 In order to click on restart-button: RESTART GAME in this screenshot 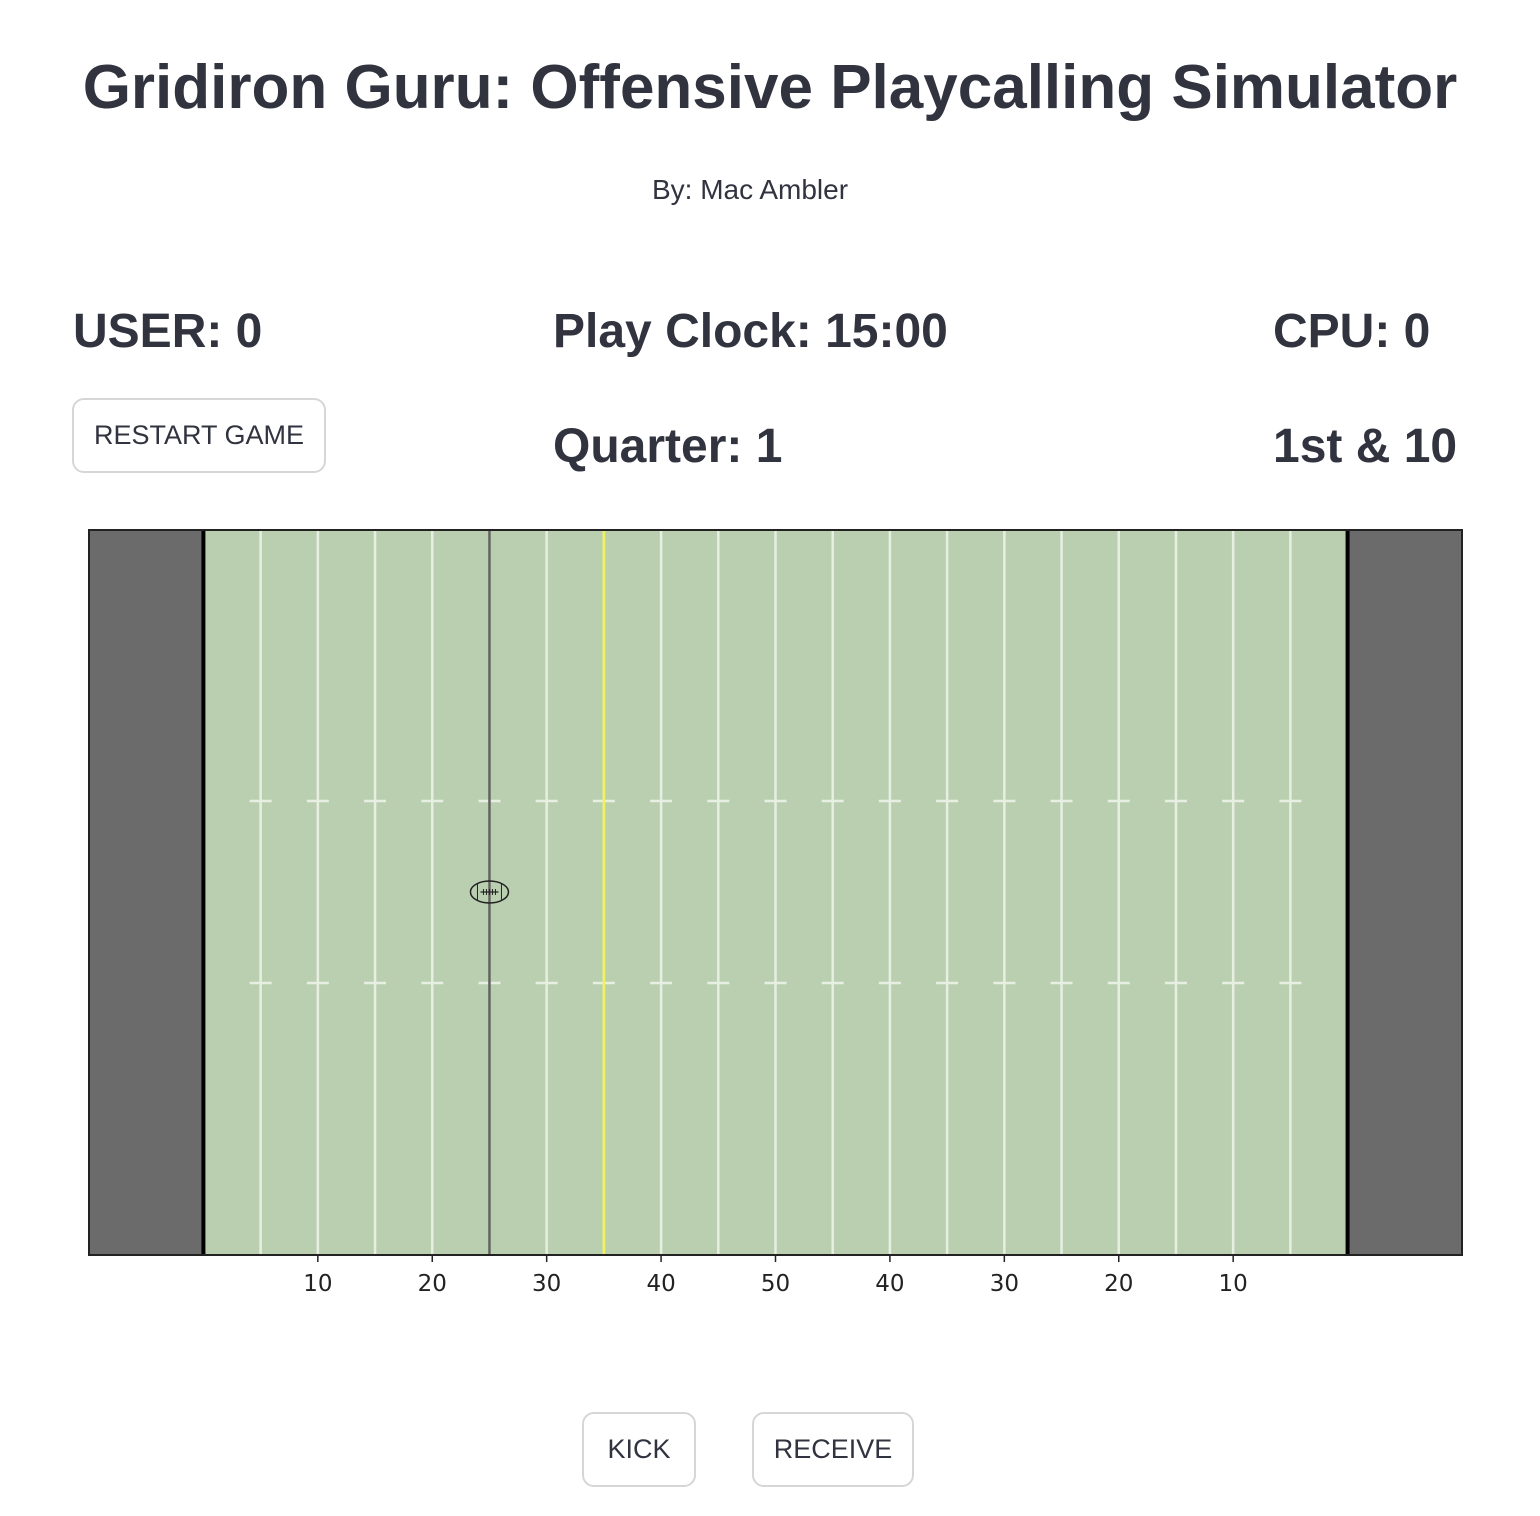, I will do `click(199, 435)`.